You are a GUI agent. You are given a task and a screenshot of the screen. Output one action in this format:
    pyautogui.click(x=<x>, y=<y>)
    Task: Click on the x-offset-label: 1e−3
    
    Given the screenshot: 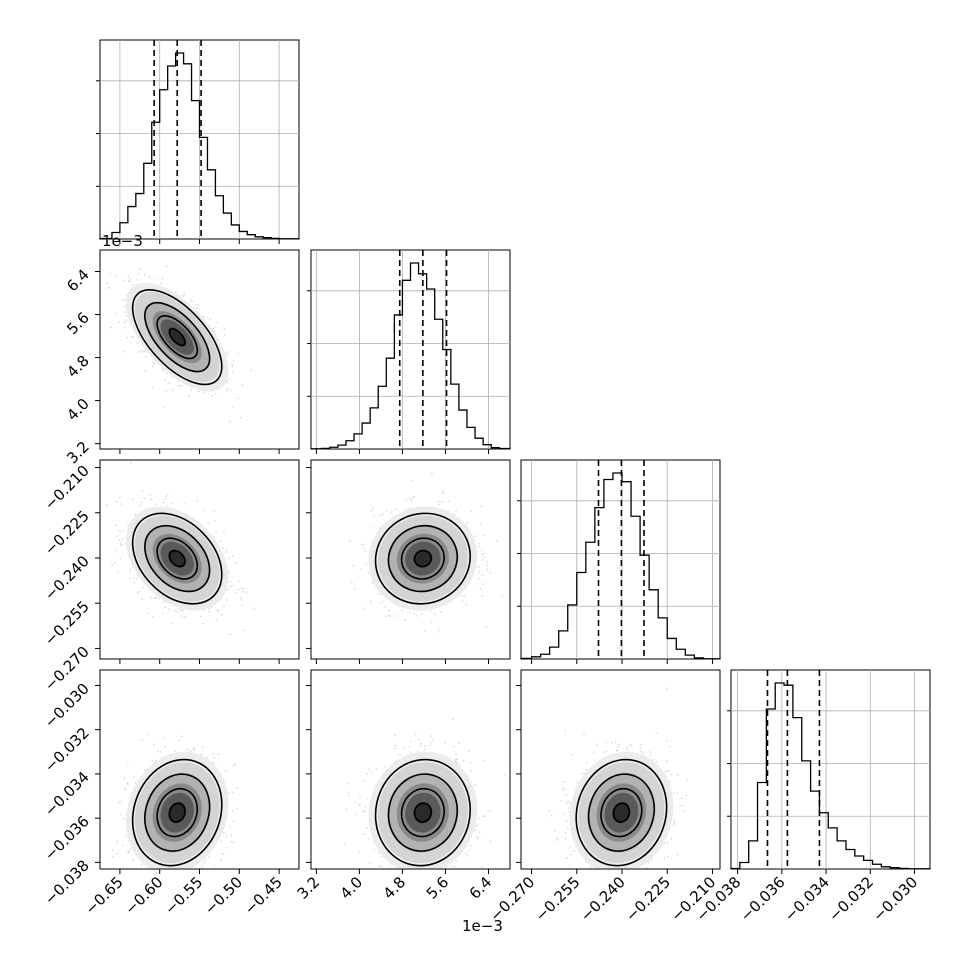 What is the action you would take?
    pyautogui.click(x=482, y=926)
    